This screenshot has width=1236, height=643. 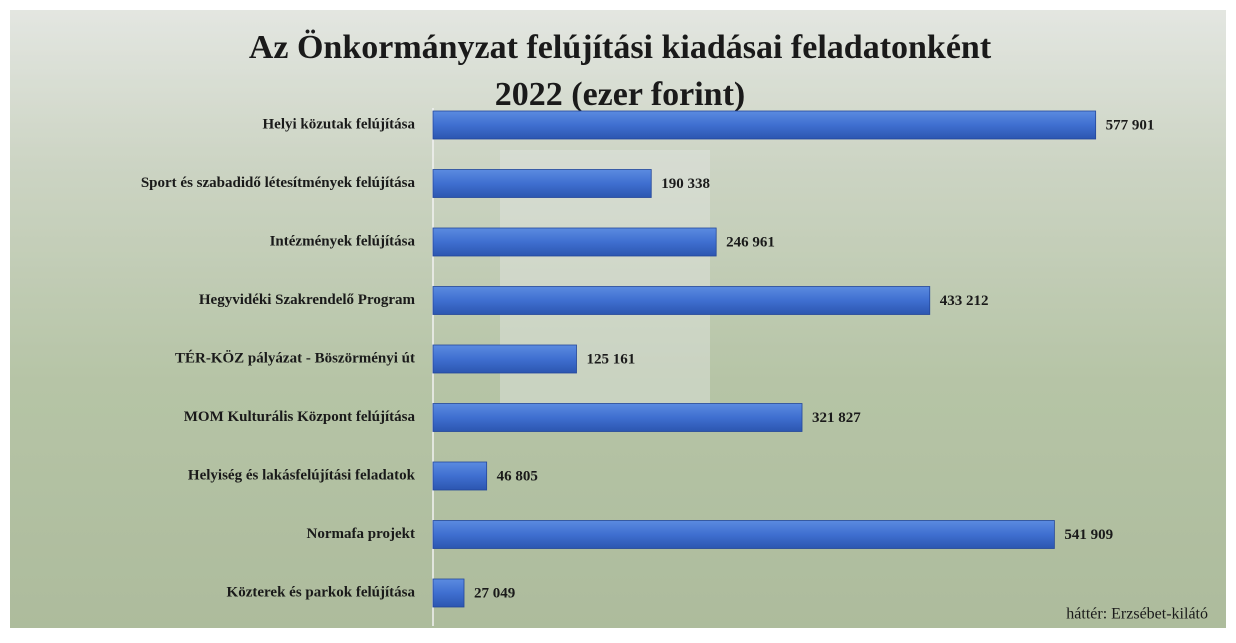 I want to click on annotation: háttér: Erzsébet-kilátó, so click(x=1137, y=614).